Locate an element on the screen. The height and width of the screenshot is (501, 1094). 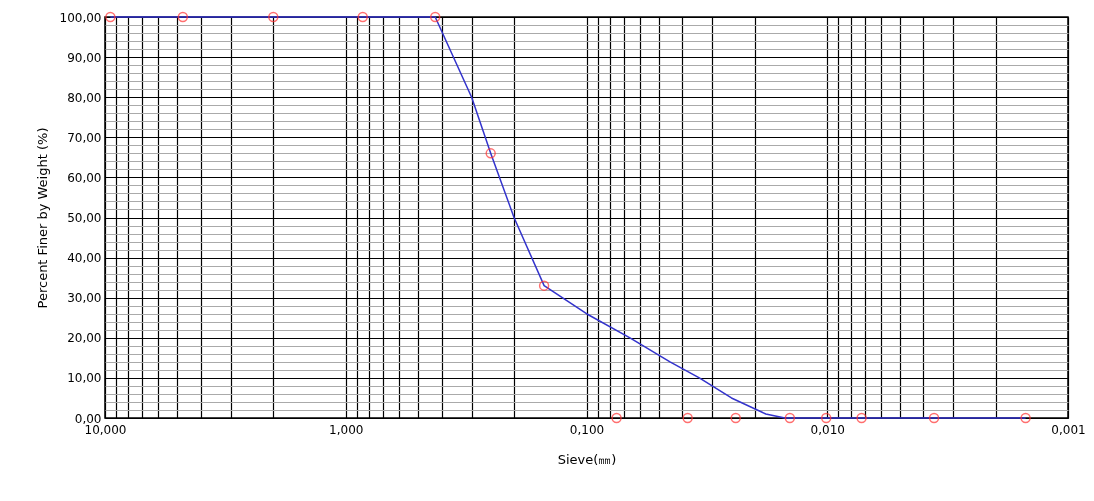
y-axis-title: Percent Finer by Weight (%) is located at coordinates (42, 218).